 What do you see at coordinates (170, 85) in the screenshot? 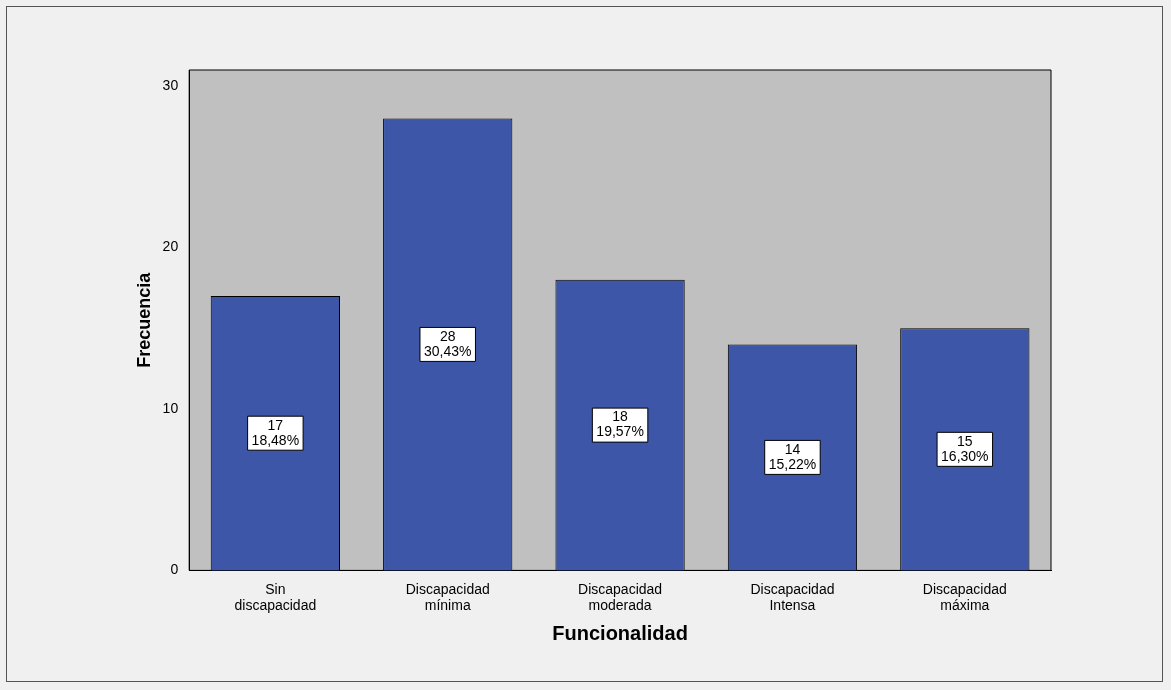
I see `y-tick-label: 30` at bounding box center [170, 85].